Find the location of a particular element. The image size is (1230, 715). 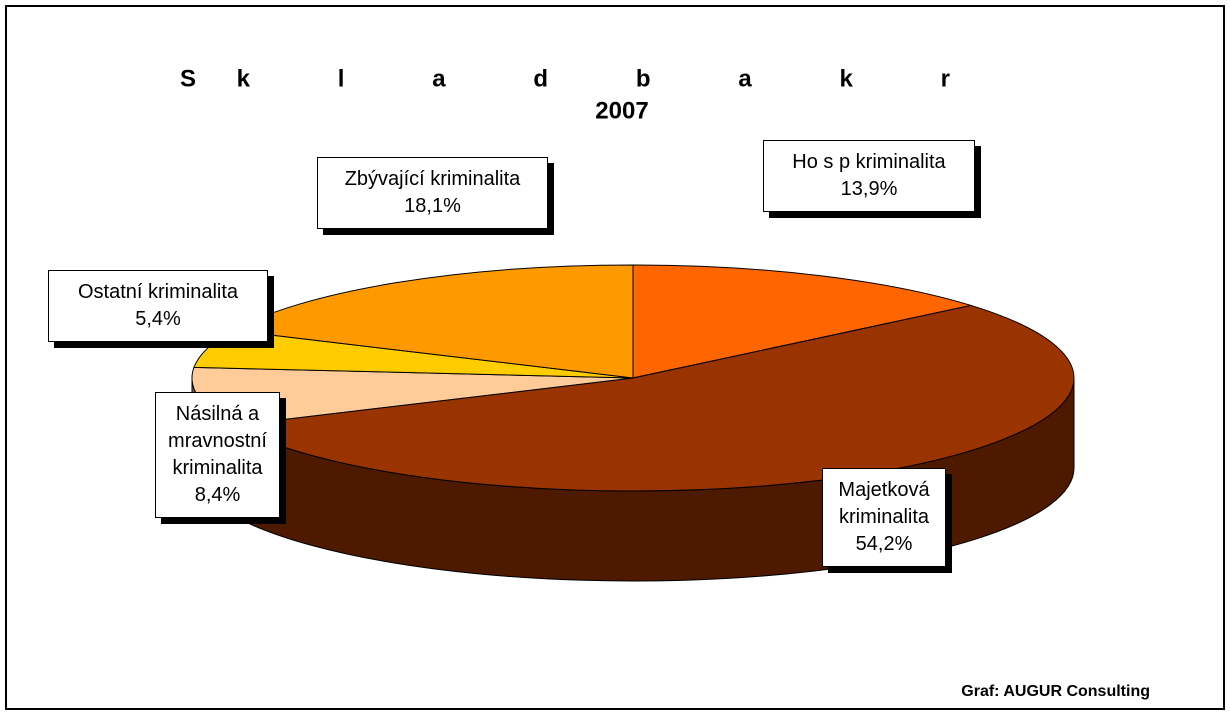

chart-subtitle: 2007 is located at coordinates (621, 110).